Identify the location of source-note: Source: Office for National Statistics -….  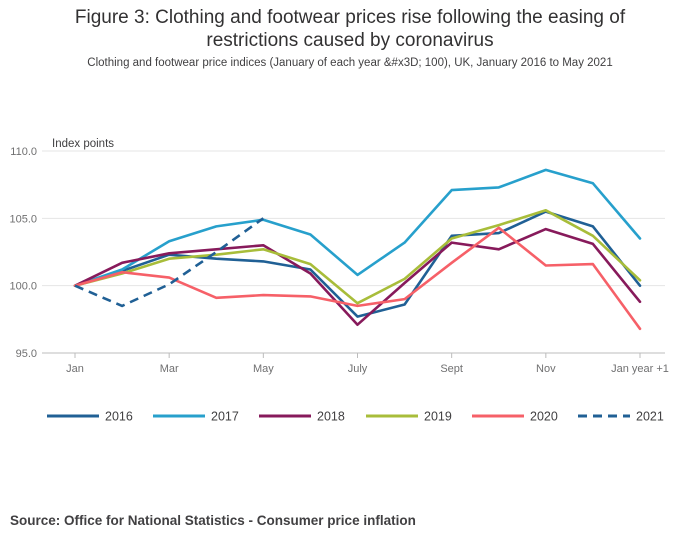
(213, 520).